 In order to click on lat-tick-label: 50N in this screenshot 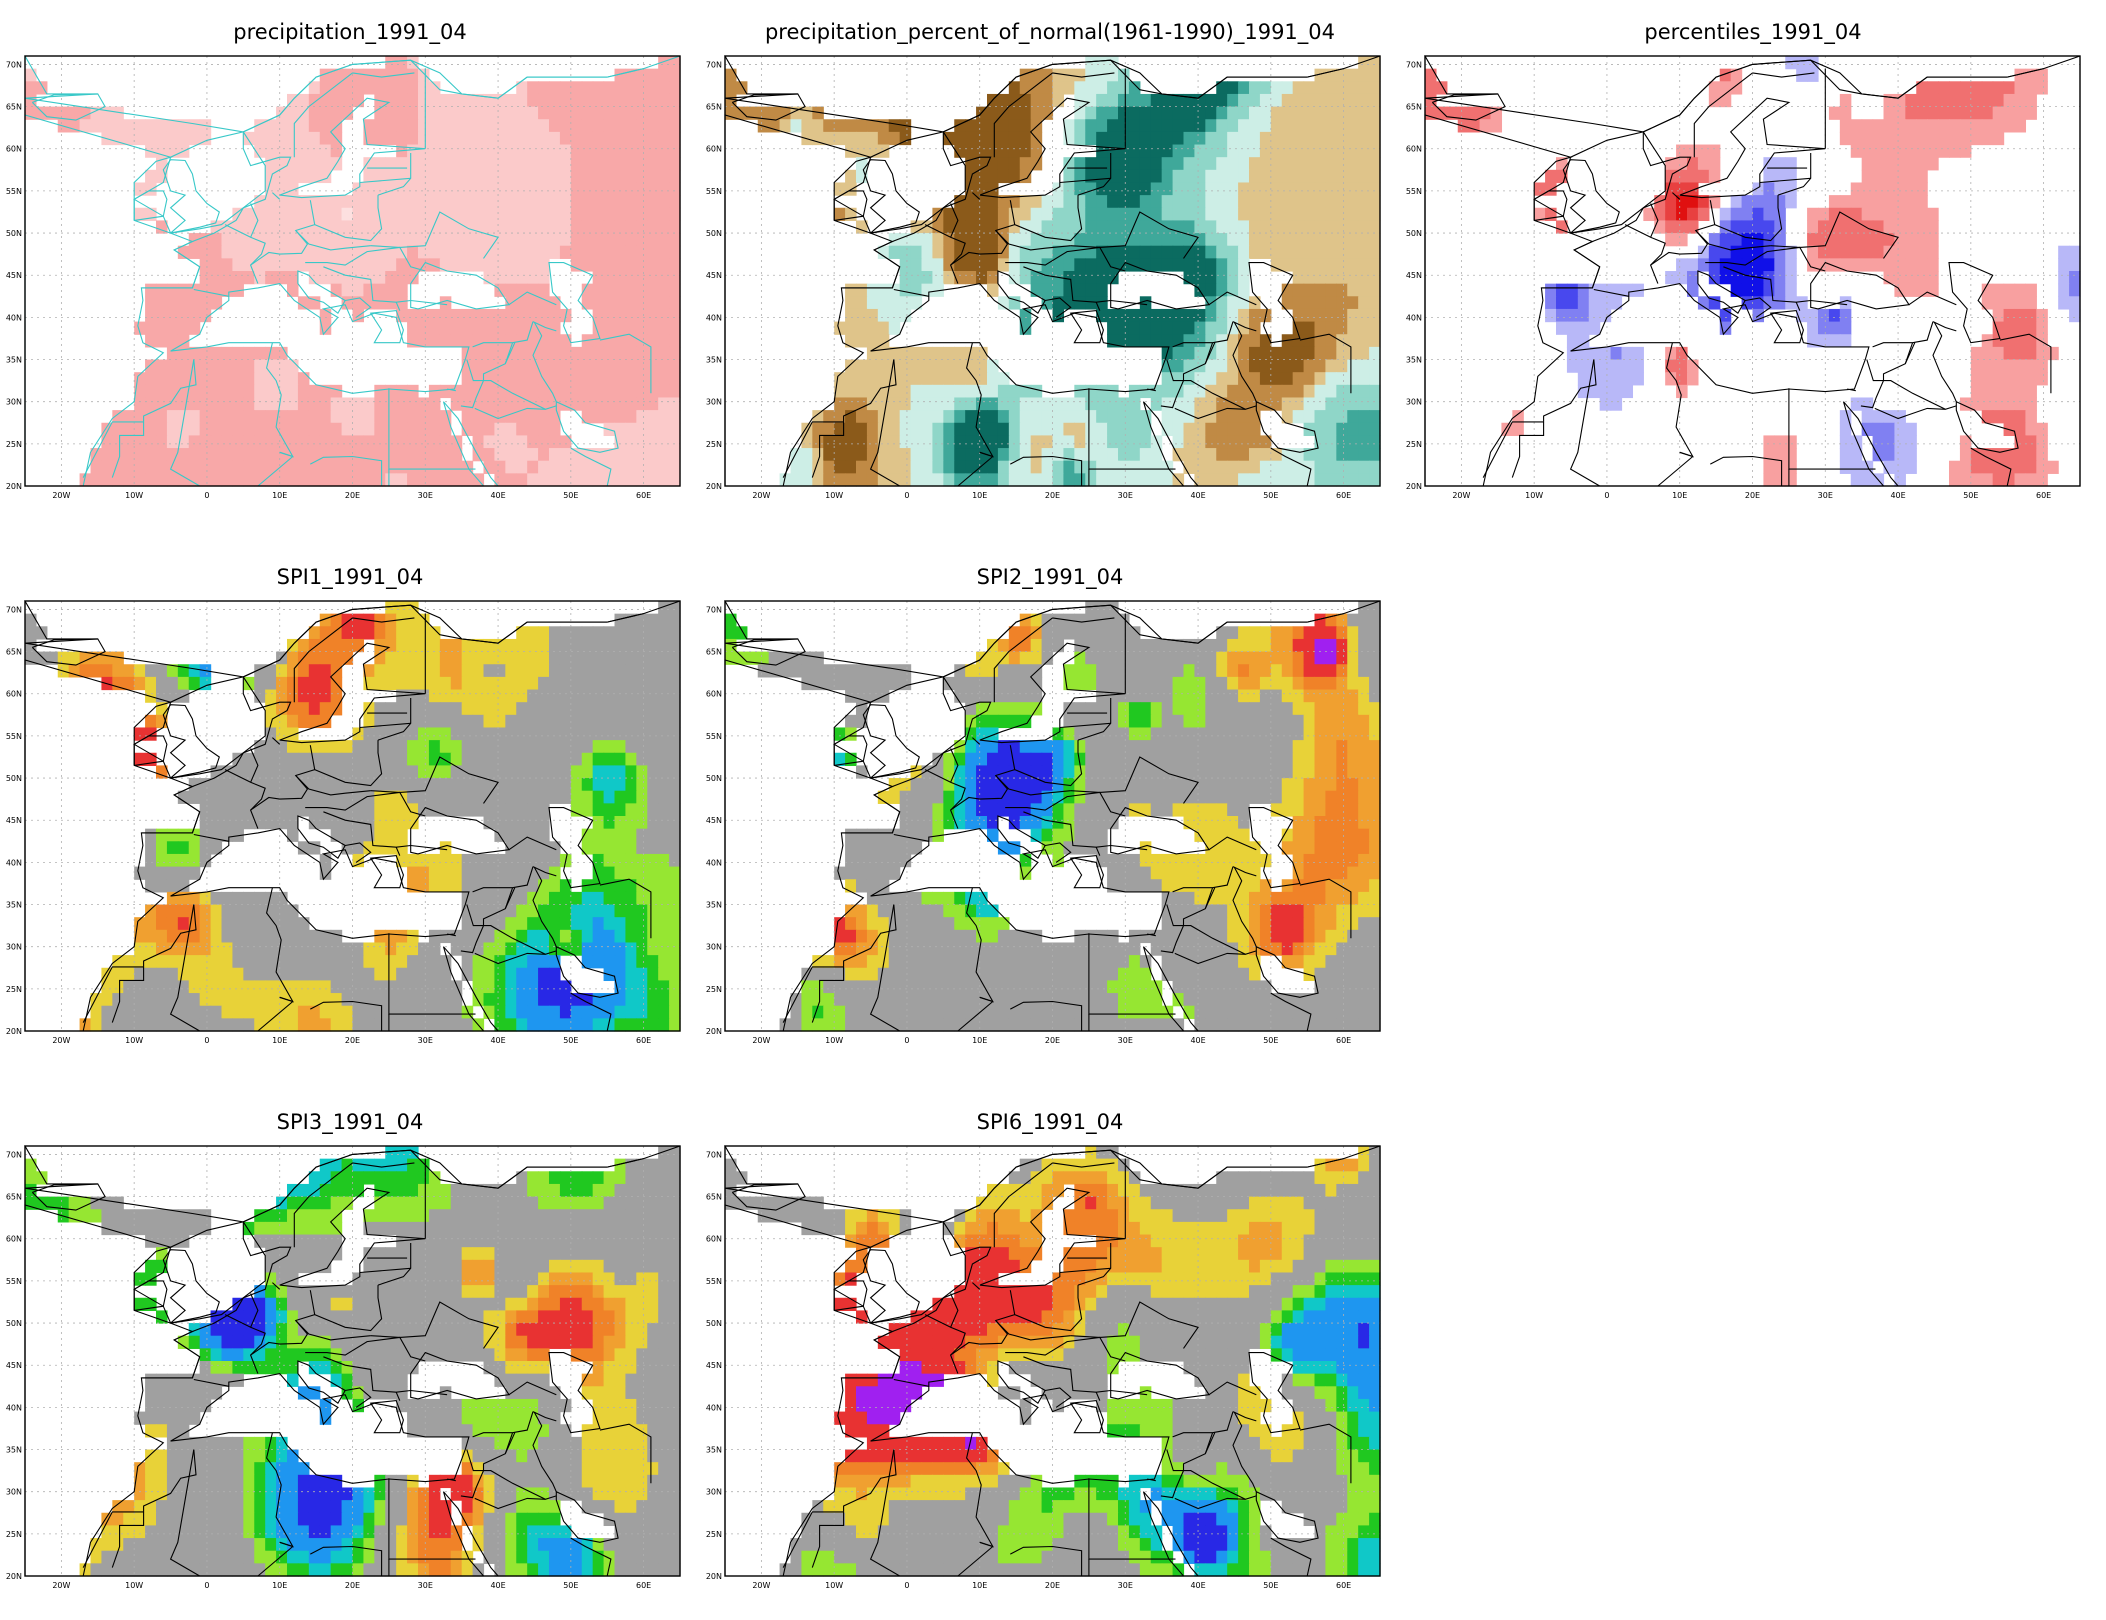, I will do `click(14, 233)`.